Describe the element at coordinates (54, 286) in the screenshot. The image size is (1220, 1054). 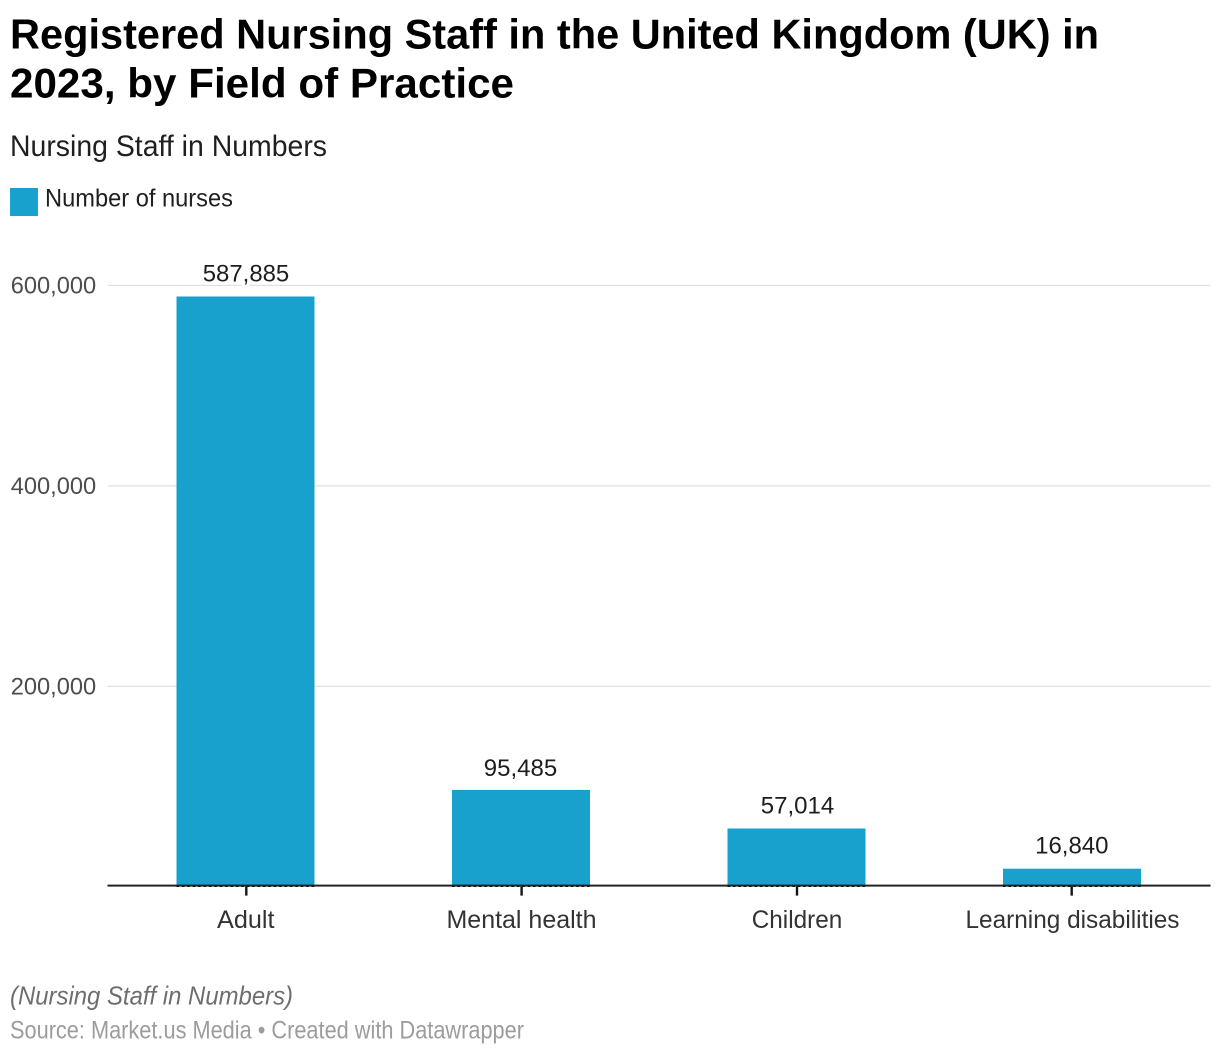
I see `svg-text: 600,000` at that location.